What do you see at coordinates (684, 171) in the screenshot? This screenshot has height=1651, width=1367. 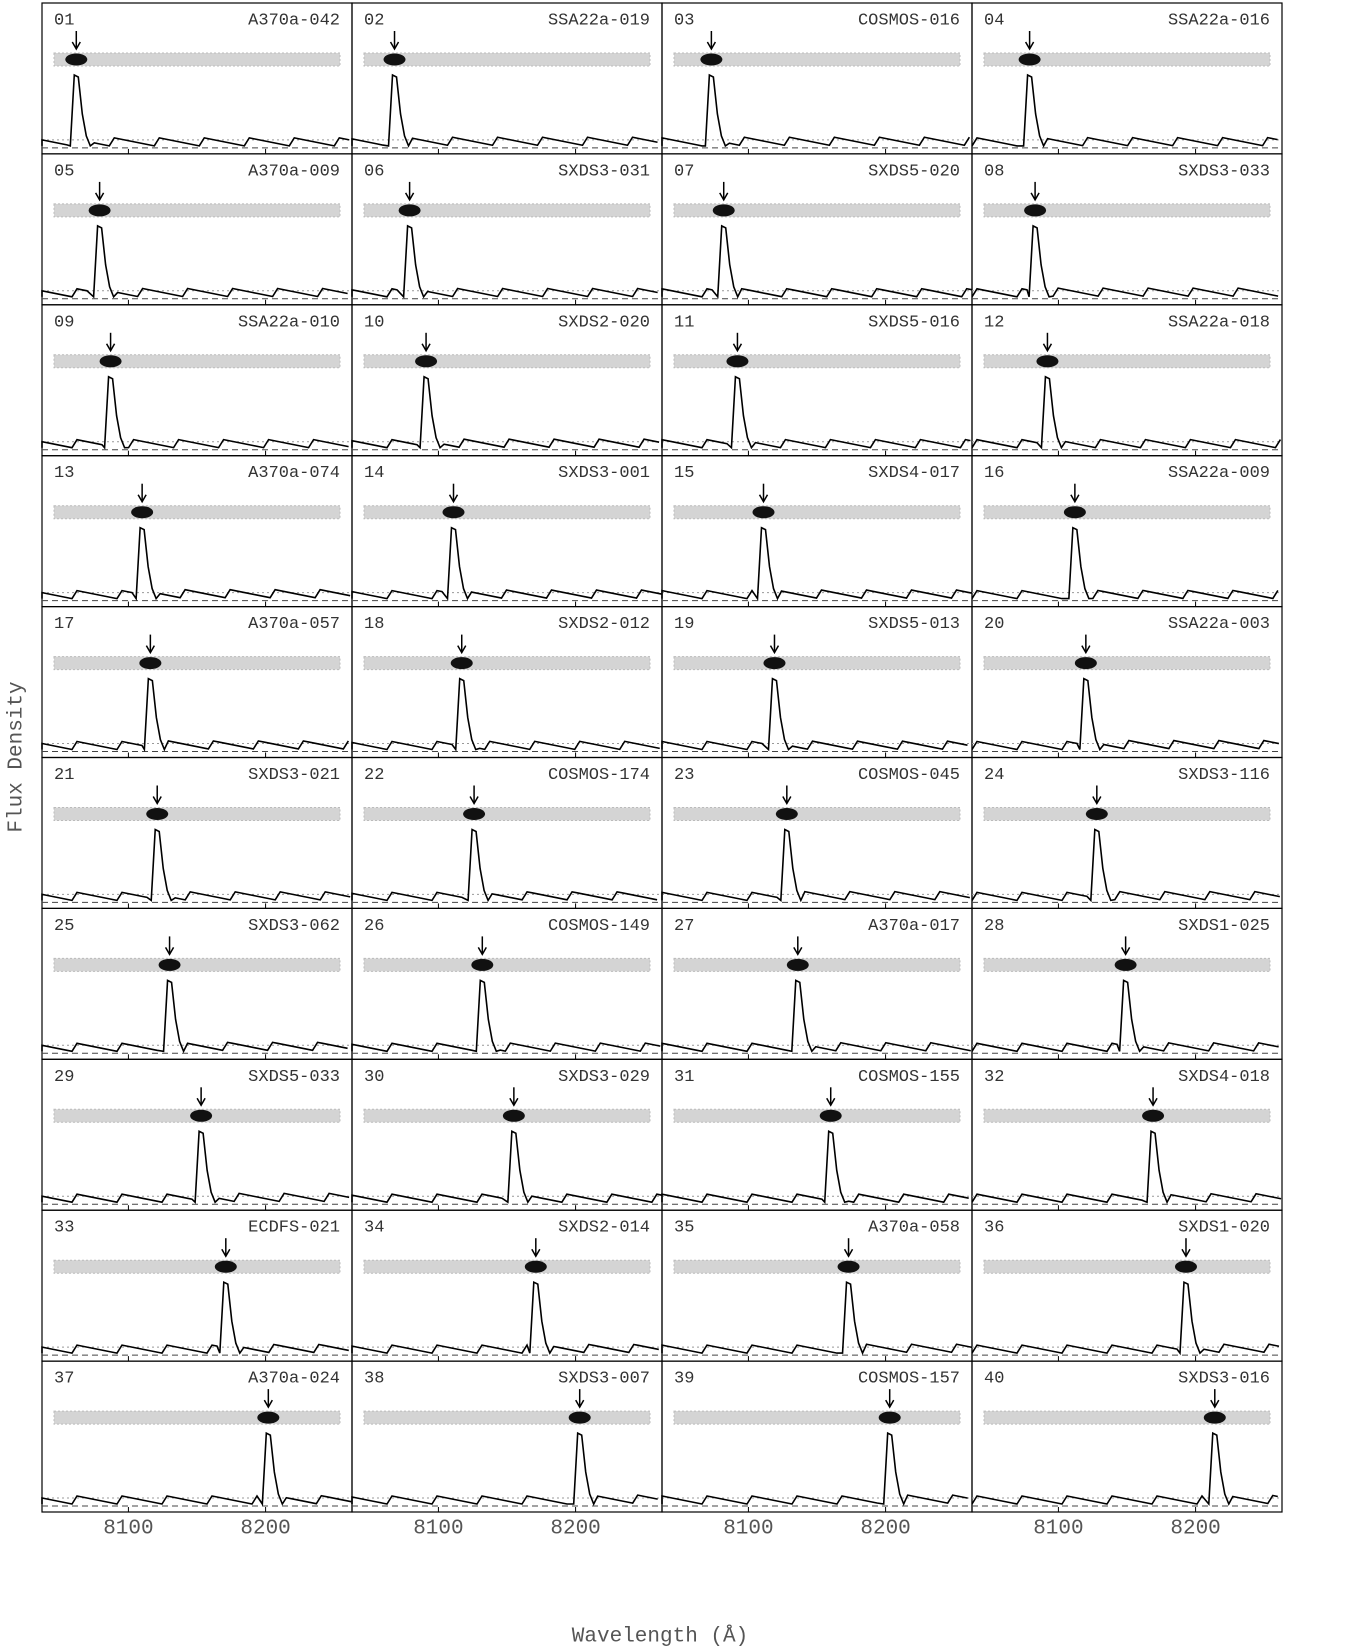 I see `panel-number: 07` at bounding box center [684, 171].